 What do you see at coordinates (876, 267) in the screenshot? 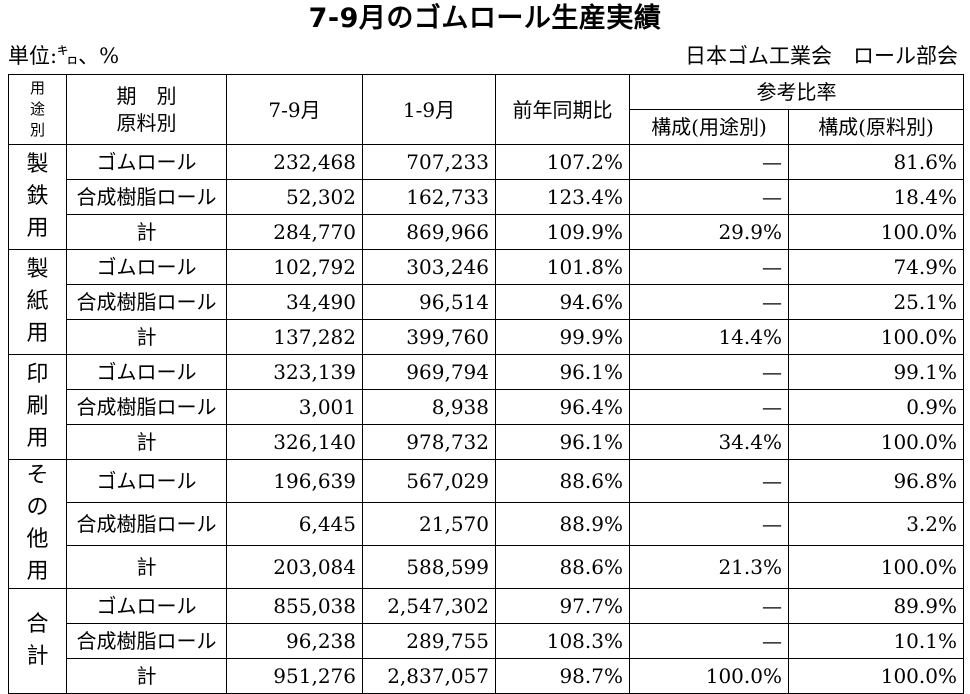
I see `comp-material-cell: 74.9%` at bounding box center [876, 267].